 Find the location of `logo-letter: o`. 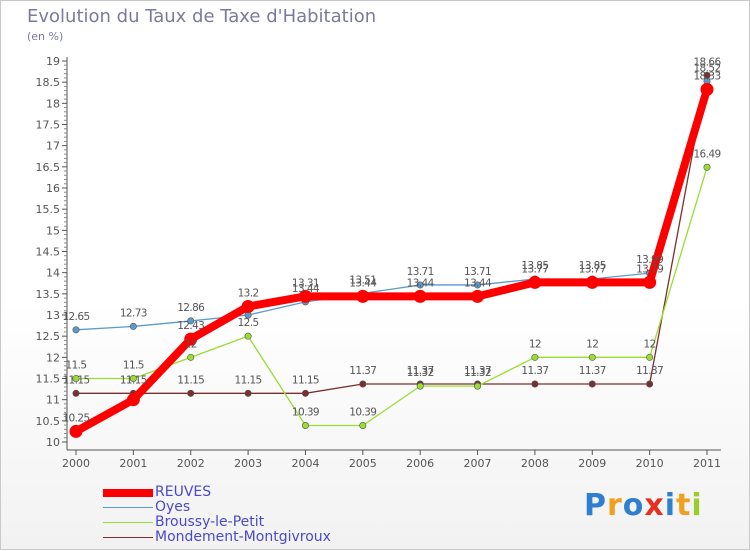

logo-letter: o is located at coordinates (633, 505).